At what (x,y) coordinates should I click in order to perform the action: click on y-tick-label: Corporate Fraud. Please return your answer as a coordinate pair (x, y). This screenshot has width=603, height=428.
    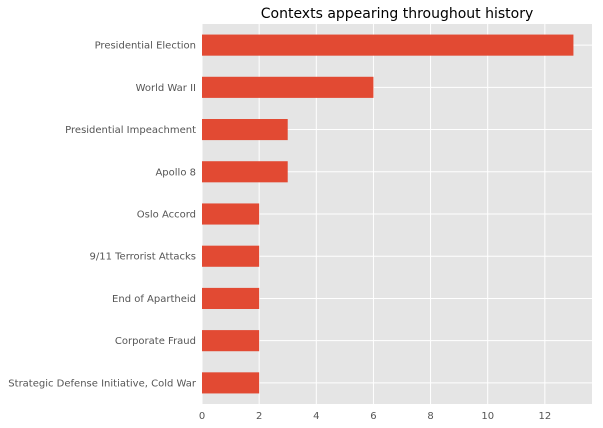
    Looking at the image, I should click on (155, 341).